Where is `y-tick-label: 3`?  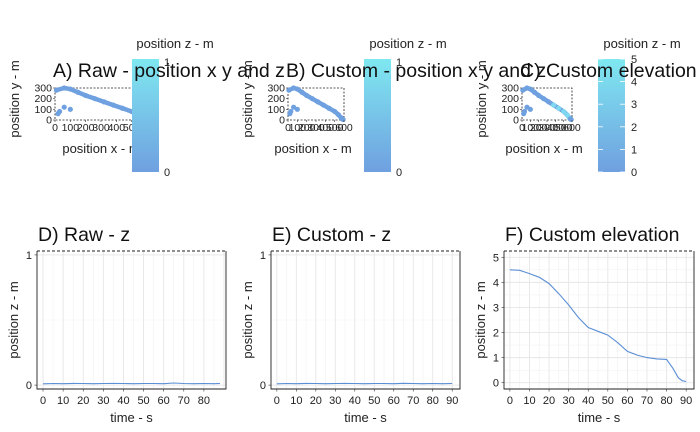
y-tick-label: 3 is located at coordinates (496, 308).